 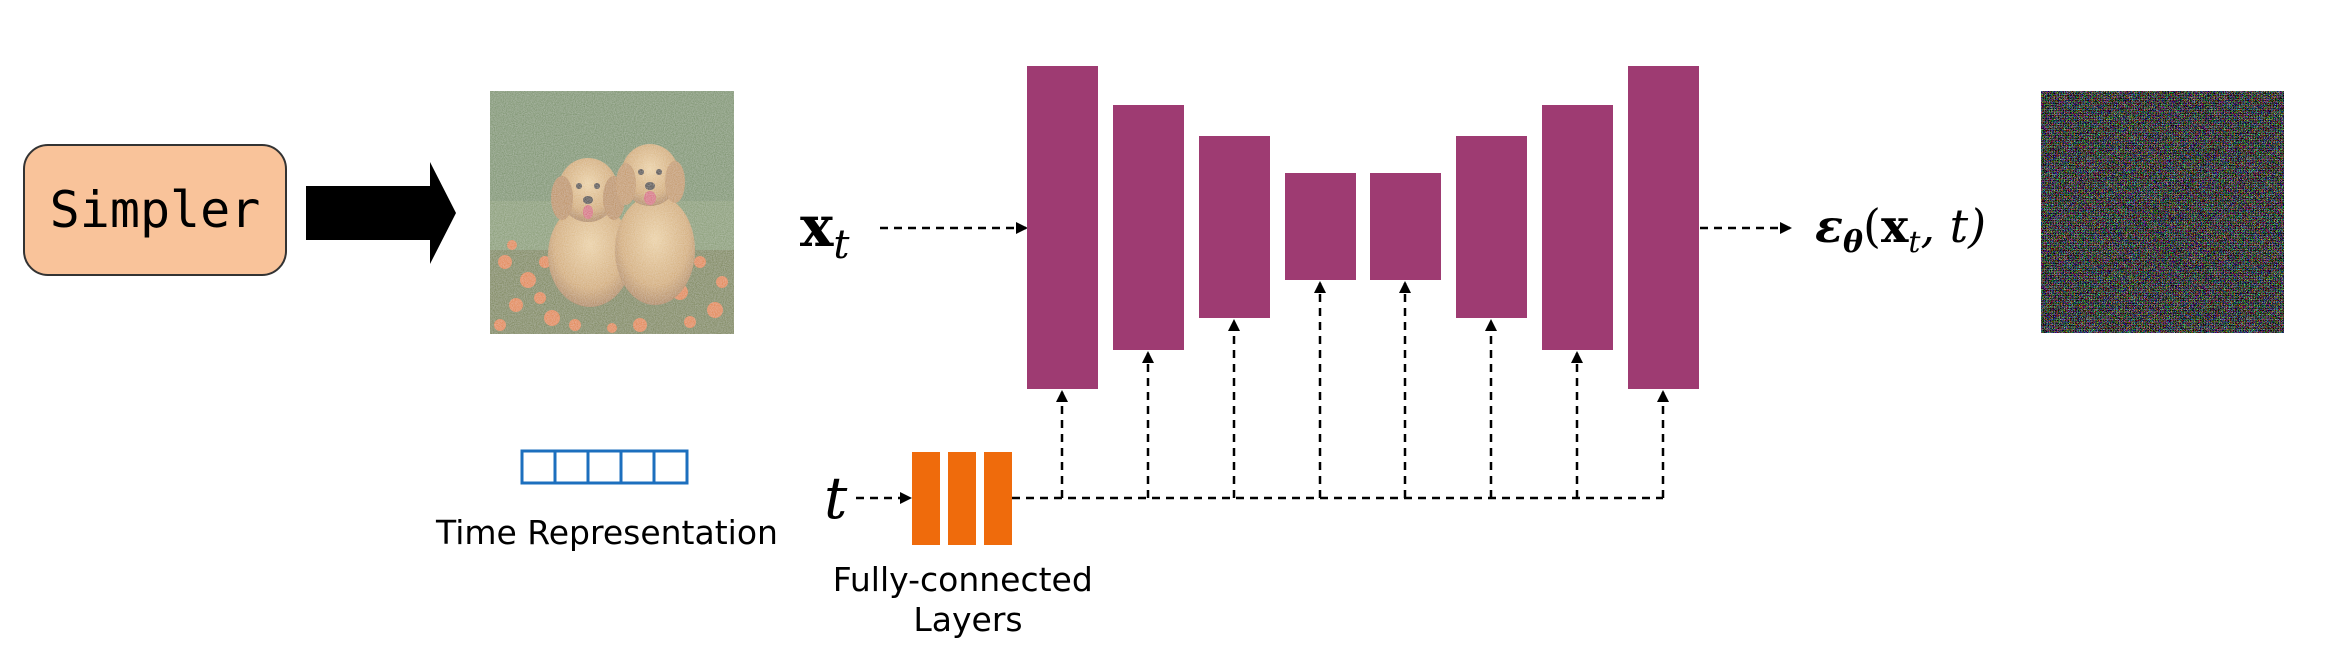 I want to click on big-arrow-icon, so click(x=381, y=213).